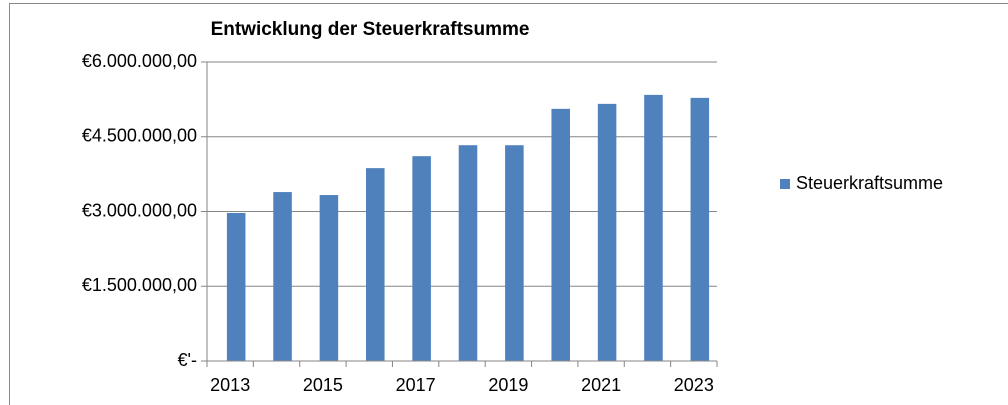 The image size is (1008, 405). What do you see at coordinates (139, 136) in the screenshot?
I see `y-tick-label: €4.500.000,00` at bounding box center [139, 136].